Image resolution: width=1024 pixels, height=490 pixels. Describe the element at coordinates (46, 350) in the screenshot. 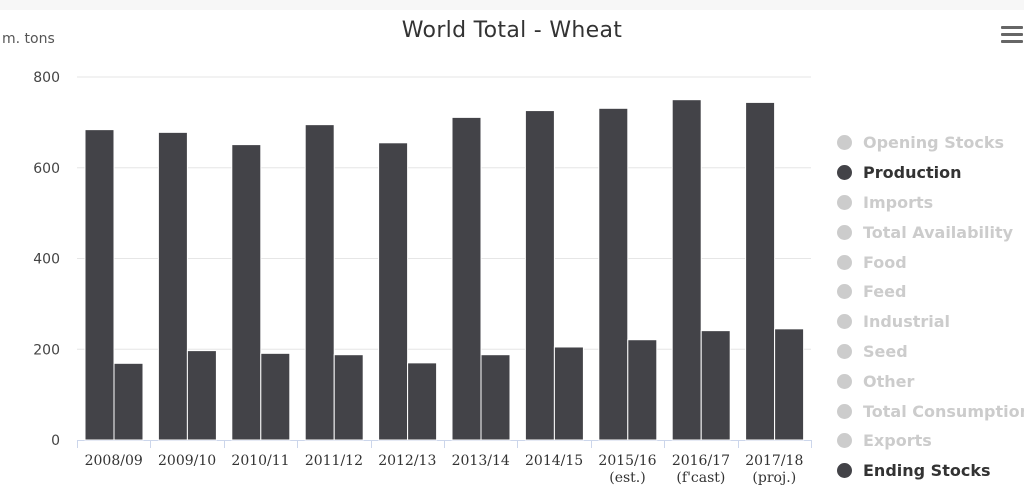

I see `y-tick-label: 200` at that location.